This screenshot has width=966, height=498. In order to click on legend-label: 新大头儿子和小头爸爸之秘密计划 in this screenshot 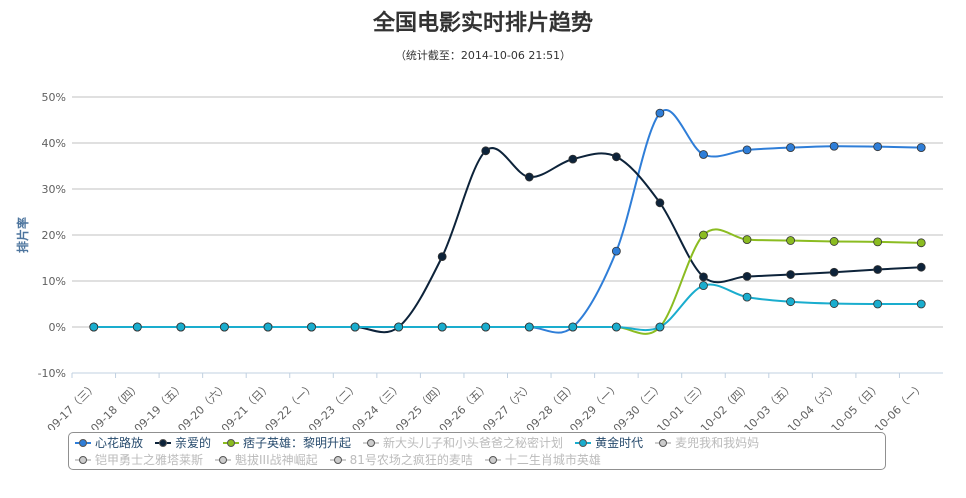, I will do `click(473, 443)`.